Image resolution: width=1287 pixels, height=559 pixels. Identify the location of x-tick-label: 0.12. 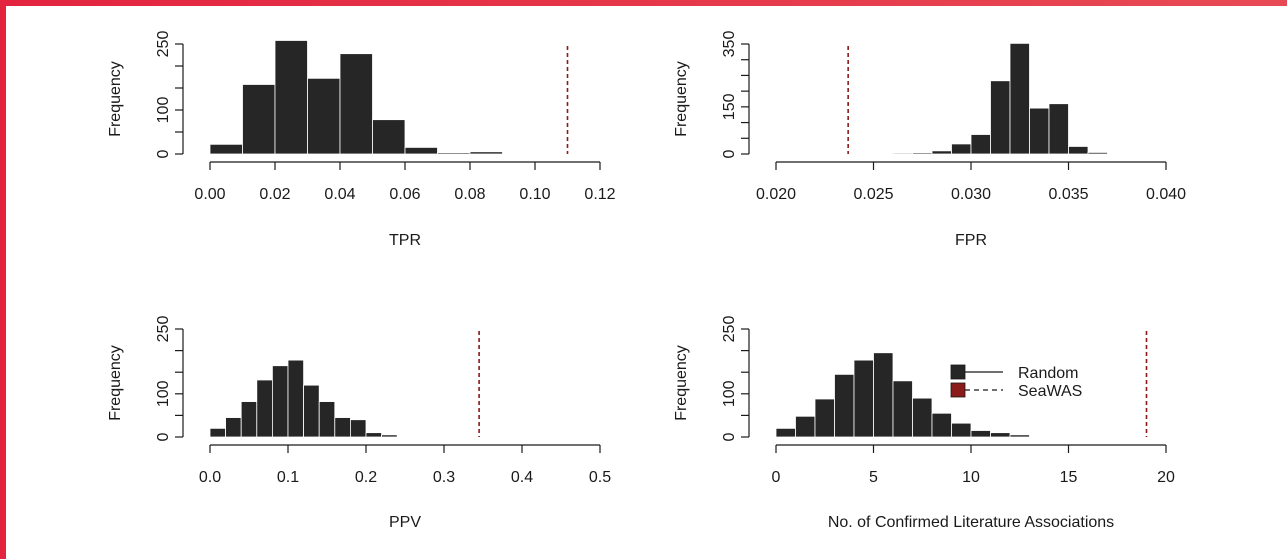
(599, 194).